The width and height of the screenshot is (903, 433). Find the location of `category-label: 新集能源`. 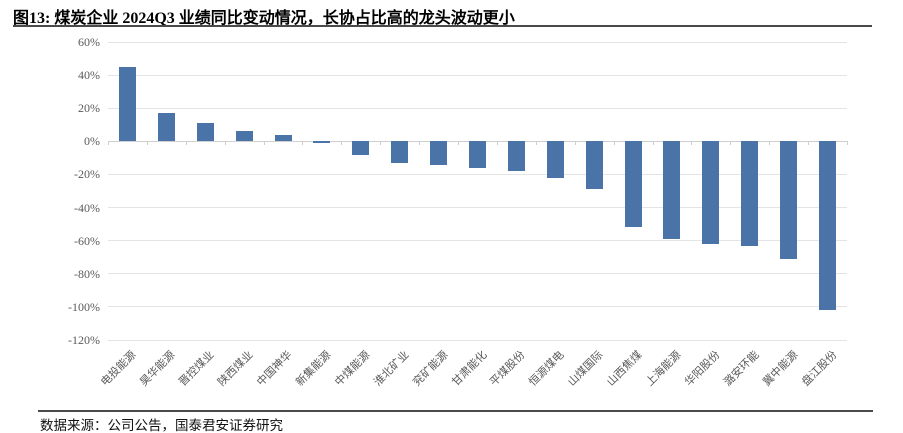

category-label: 新集能源 is located at coordinates (313, 369).